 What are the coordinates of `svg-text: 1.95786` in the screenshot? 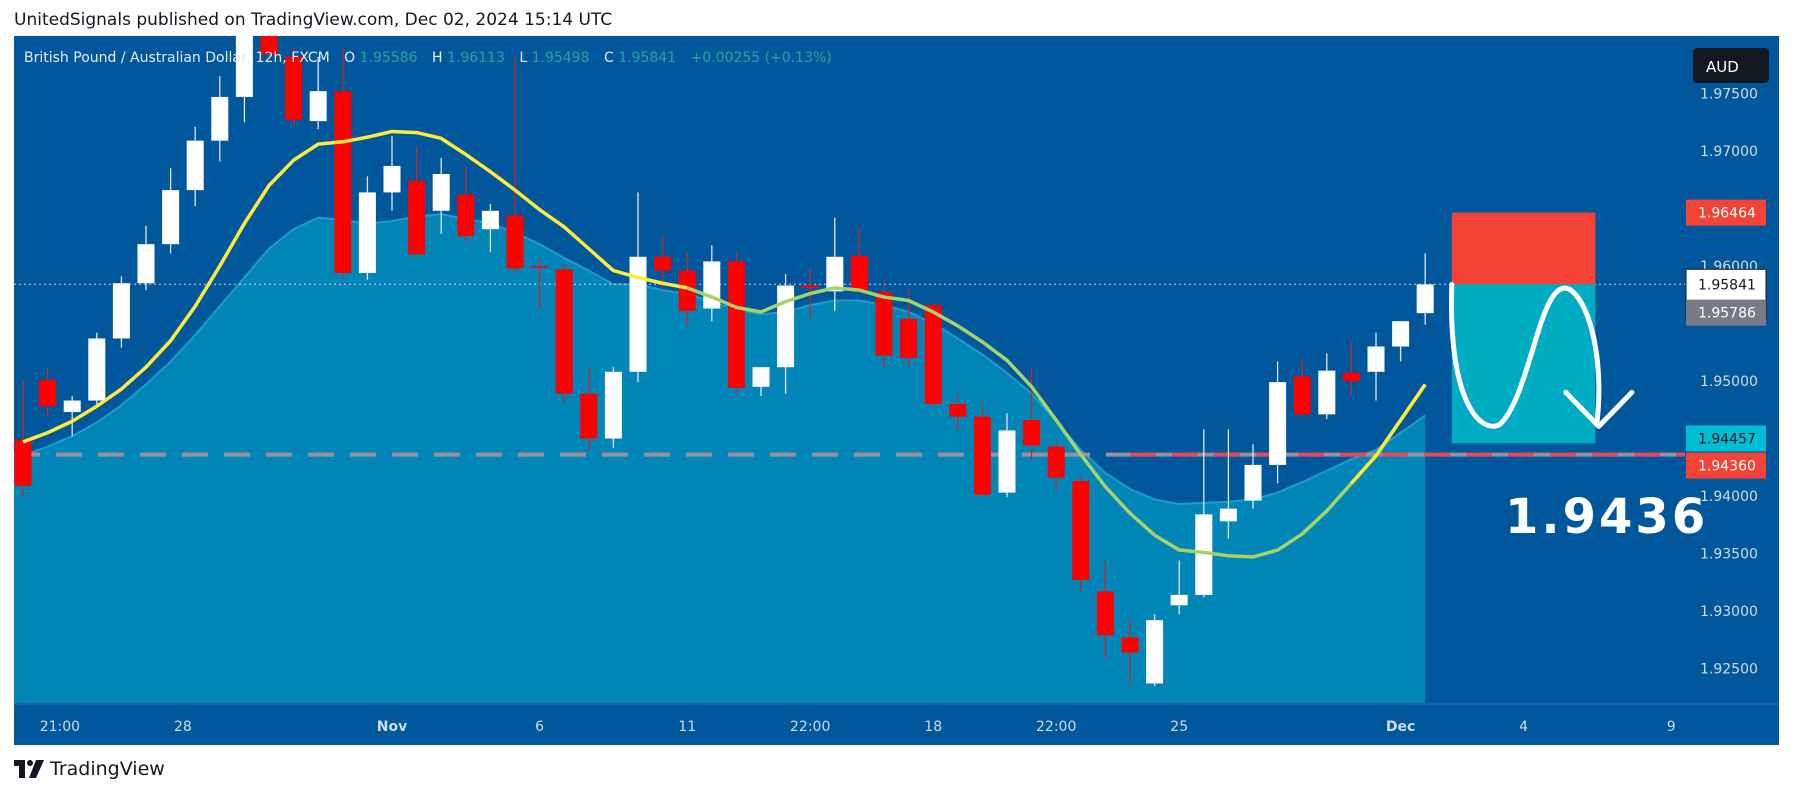 It's located at (1727, 314).